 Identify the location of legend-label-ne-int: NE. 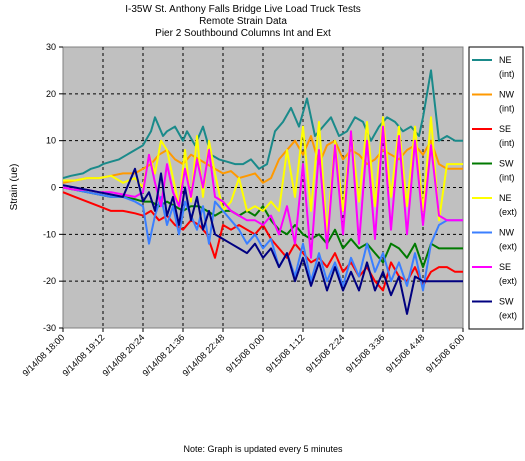
(505, 60).